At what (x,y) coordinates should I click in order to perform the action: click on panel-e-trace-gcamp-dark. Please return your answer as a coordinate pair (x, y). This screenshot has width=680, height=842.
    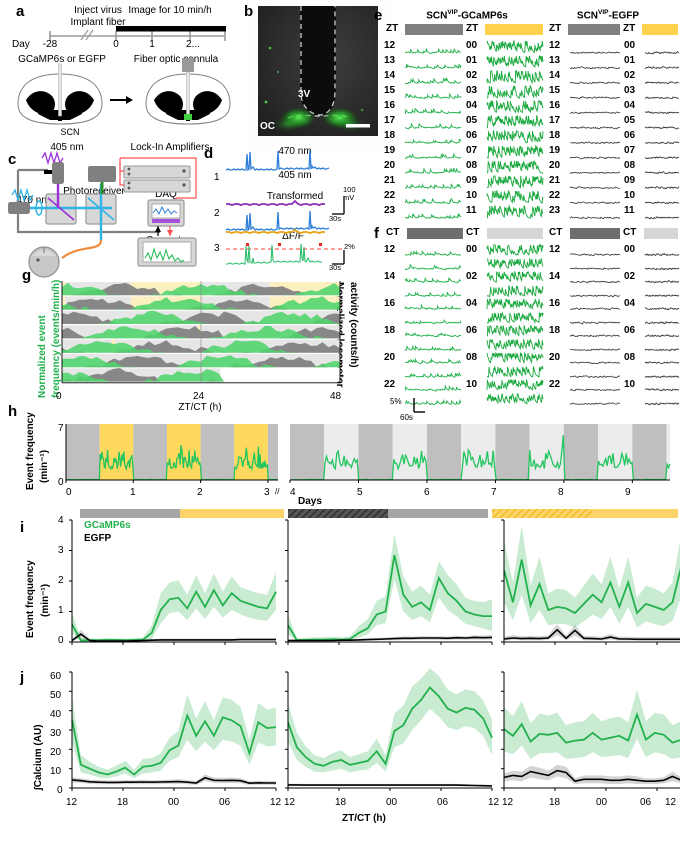
    Looking at the image, I should click on (433, 141).